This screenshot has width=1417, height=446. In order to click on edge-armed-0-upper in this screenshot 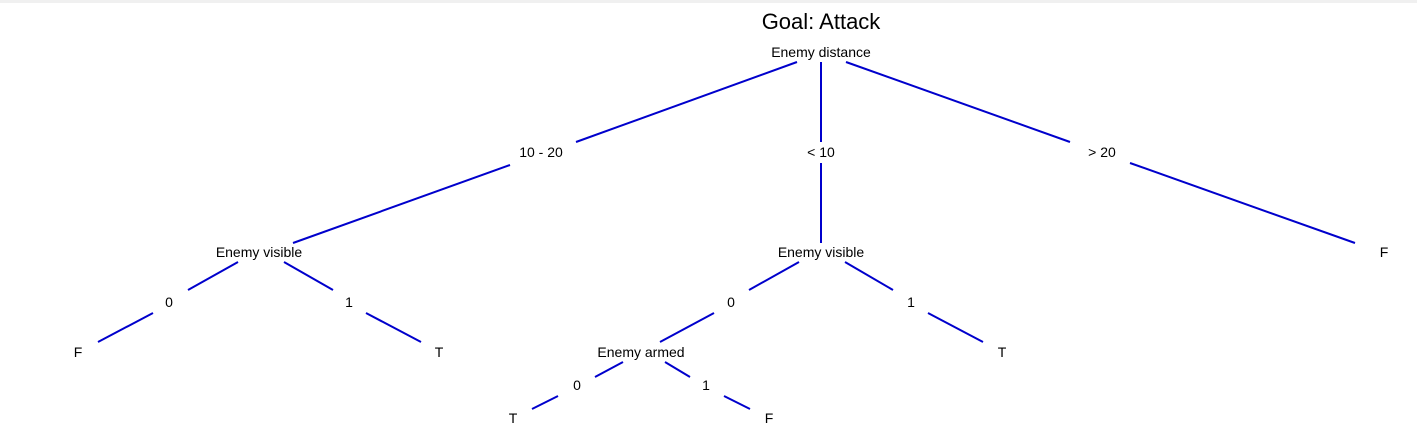, I will do `click(609, 369)`.